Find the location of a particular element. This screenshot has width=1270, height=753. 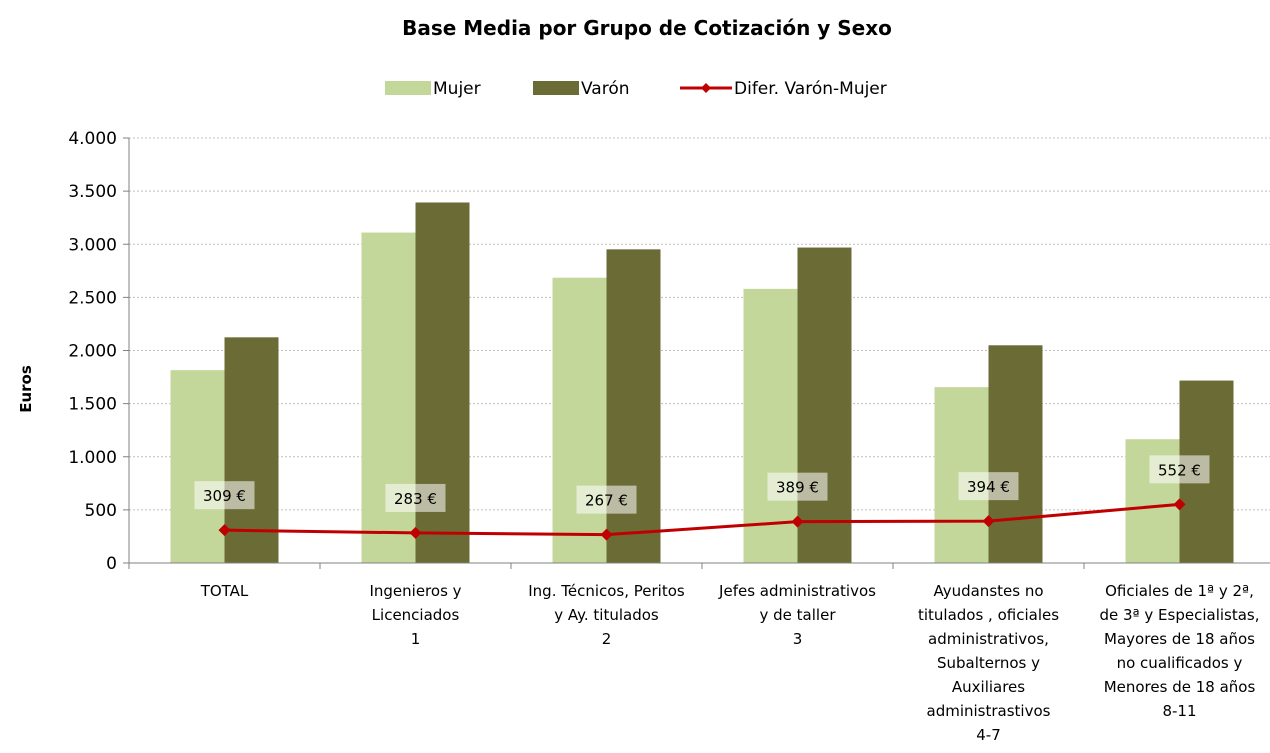

data-label: 552 € is located at coordinates (1179, 470).